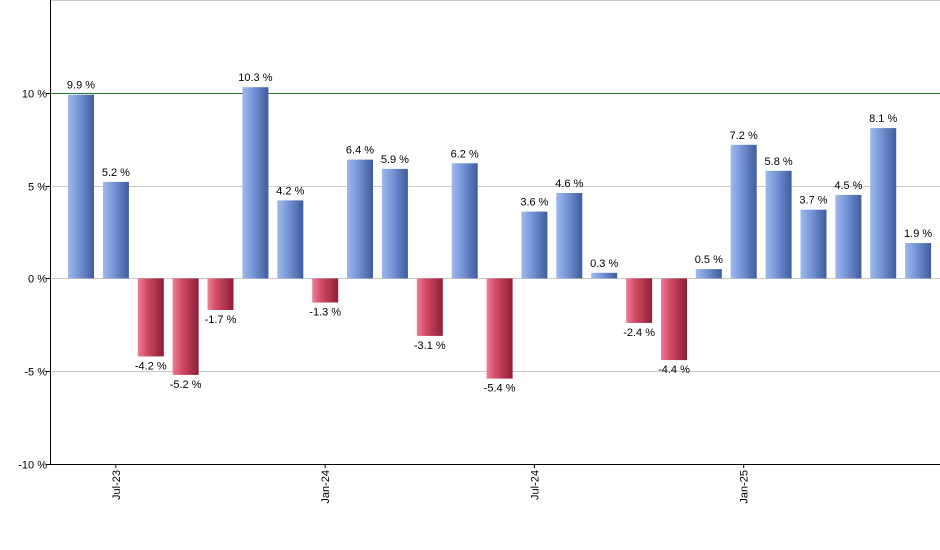 This screenshot has width=940, height=550. Describe the element at coordinates (255, 78) in the screenshot. I see `data-label: 10.3 %` at that location.